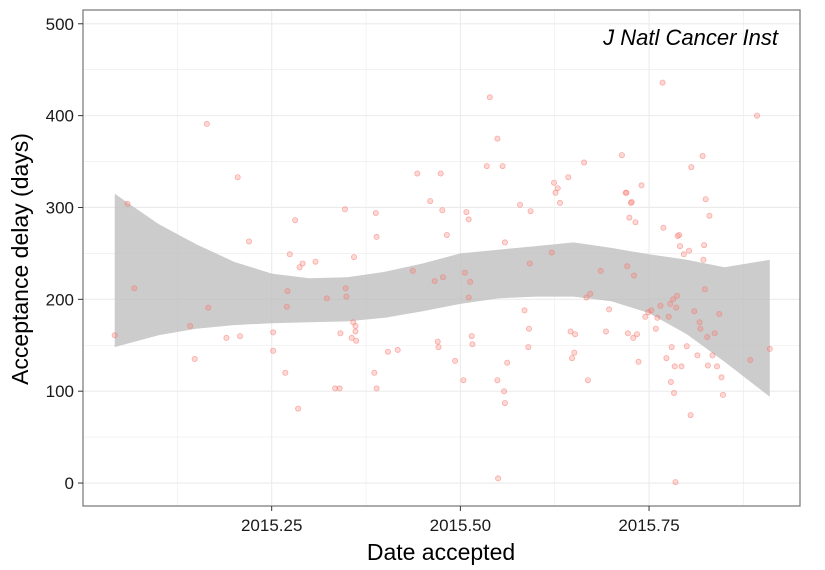  What do you see at coordinates (60, 207) in the screenshot?
I see `y-tick-label: 300` at bounding box center [60, 207].